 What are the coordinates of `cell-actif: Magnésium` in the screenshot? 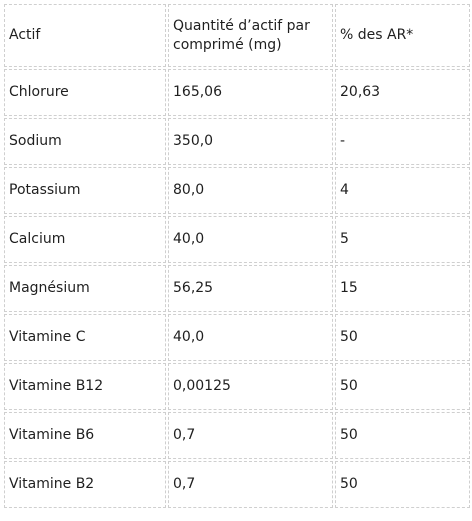 It's located at (85, 288).